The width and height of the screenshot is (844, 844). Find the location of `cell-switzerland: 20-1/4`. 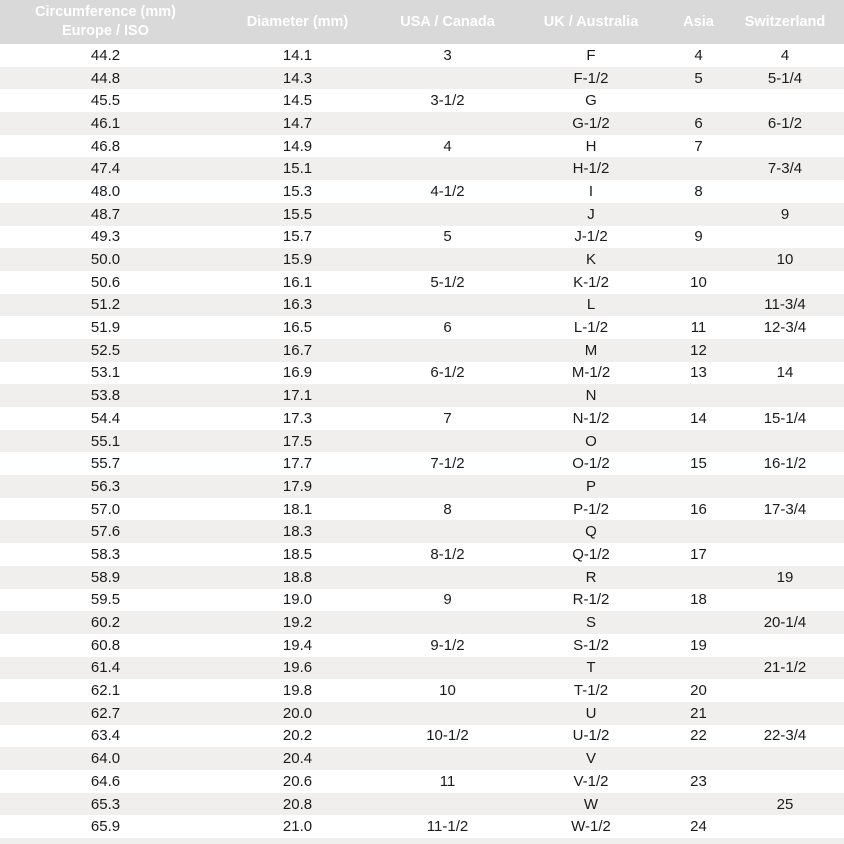

cell-switzerland: 20-1/4 is located at coordinates (785, 623).